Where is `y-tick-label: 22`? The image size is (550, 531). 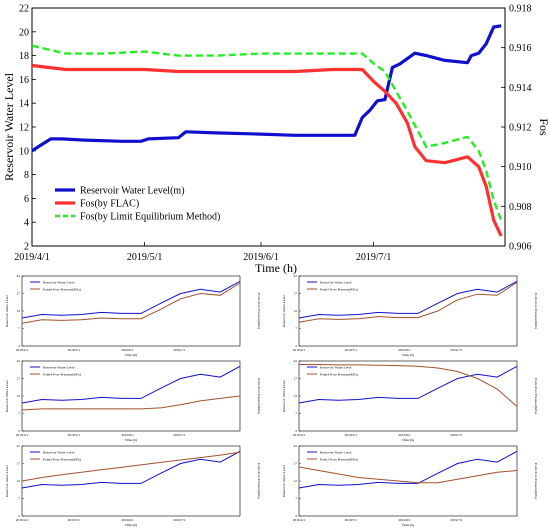 y-tick-label: 22 is located at coordinates (24, 9).